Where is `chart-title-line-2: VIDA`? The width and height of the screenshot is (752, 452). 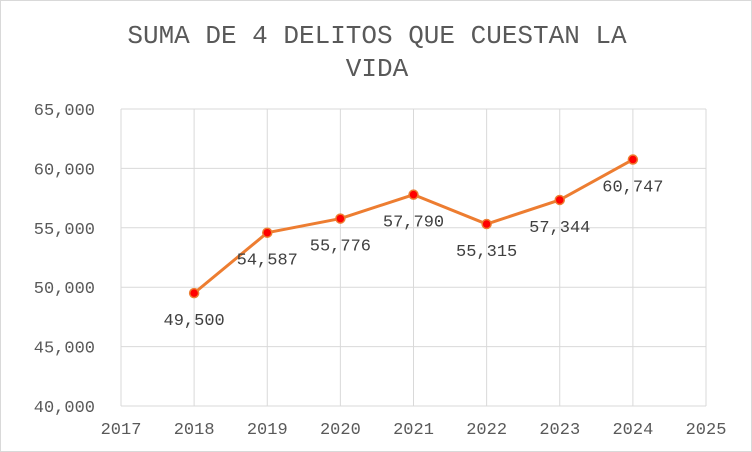
chart-title-line-2: VIDA is located at coordinates (377, 69).